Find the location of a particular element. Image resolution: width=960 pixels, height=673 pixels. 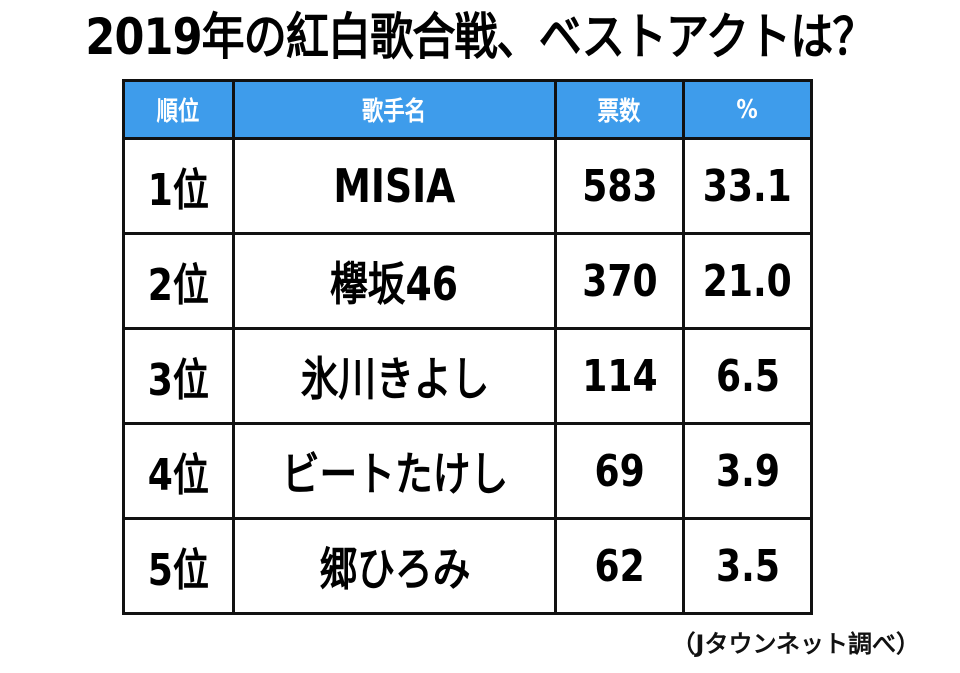

percent-cell: 21.0 is located at coordinates (747, 281).